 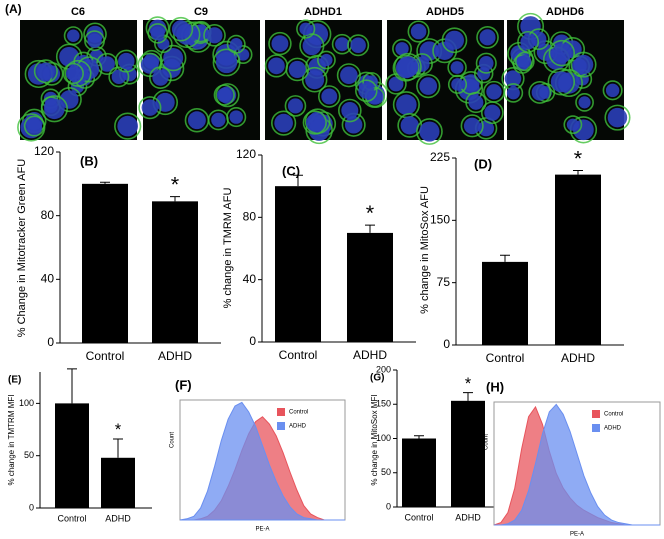 I want to click on x-tick-label: Control, so click(x=298, y=355).